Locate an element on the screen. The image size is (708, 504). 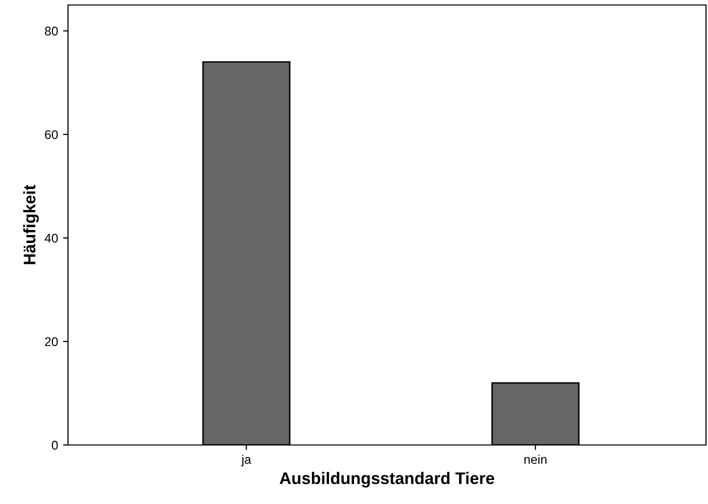
y-tick-label: 80 is located at coordinates (51, 31).